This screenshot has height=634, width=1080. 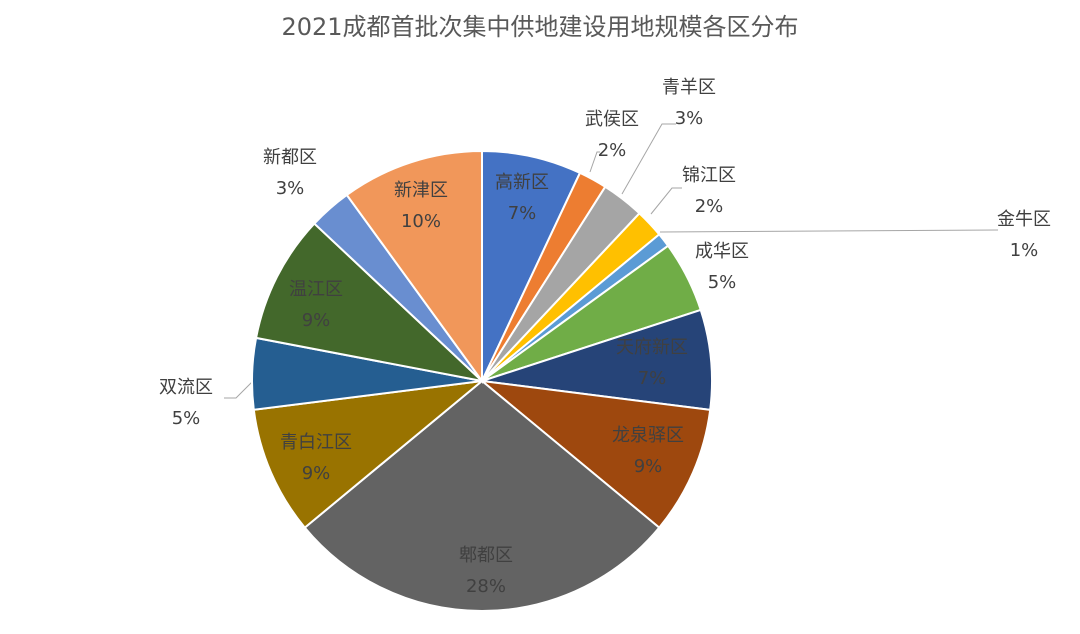 What do you see at coordinates (612, 119) in the screenshot?
I see `slice-label: 武侯区` at bounding box center [612, 119].